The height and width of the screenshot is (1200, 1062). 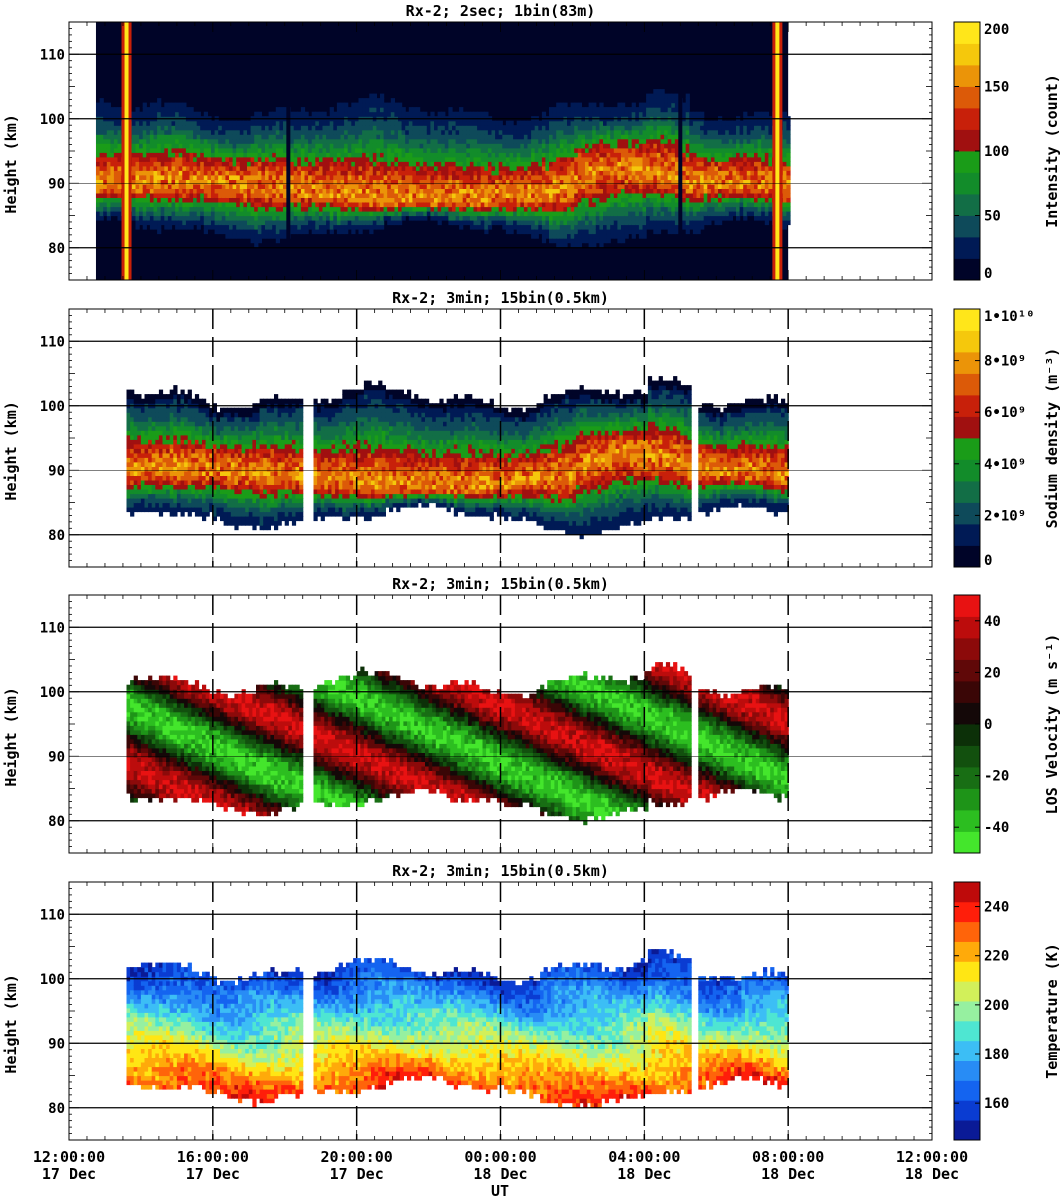 I want to click on colorbar-4: 160 180 200 220 240 Temperature (K), so click(x=1007, y=1011).